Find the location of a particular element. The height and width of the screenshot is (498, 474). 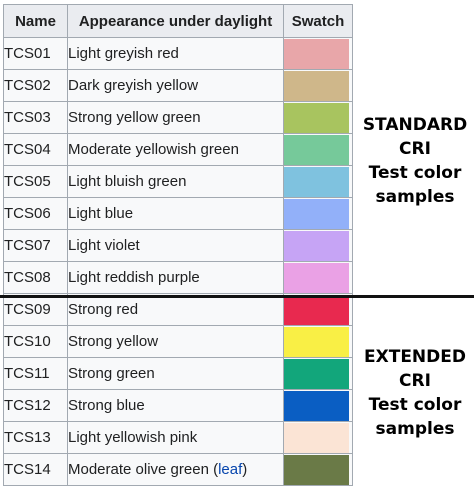

table-row: TCS04 Moderate yellowish green is located at coordinates (178, 149).